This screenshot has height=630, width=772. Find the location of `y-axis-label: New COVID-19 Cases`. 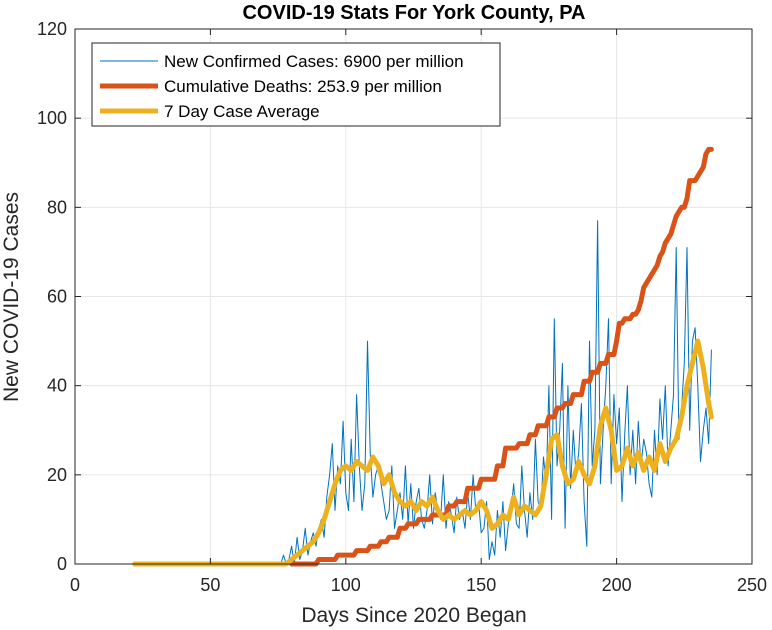

y-axis-label: New COVID-19 Cases is located at coordinates (11, 297).